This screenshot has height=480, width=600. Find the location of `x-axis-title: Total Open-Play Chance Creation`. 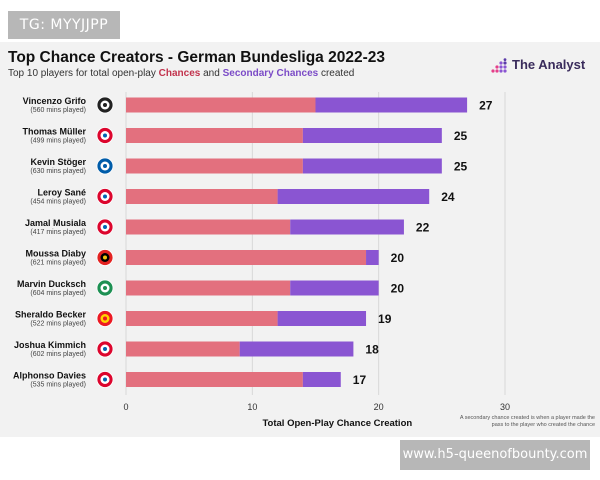

x-axis-title: Total Open-Play Chance Creation is located at coordinates (337, 423).